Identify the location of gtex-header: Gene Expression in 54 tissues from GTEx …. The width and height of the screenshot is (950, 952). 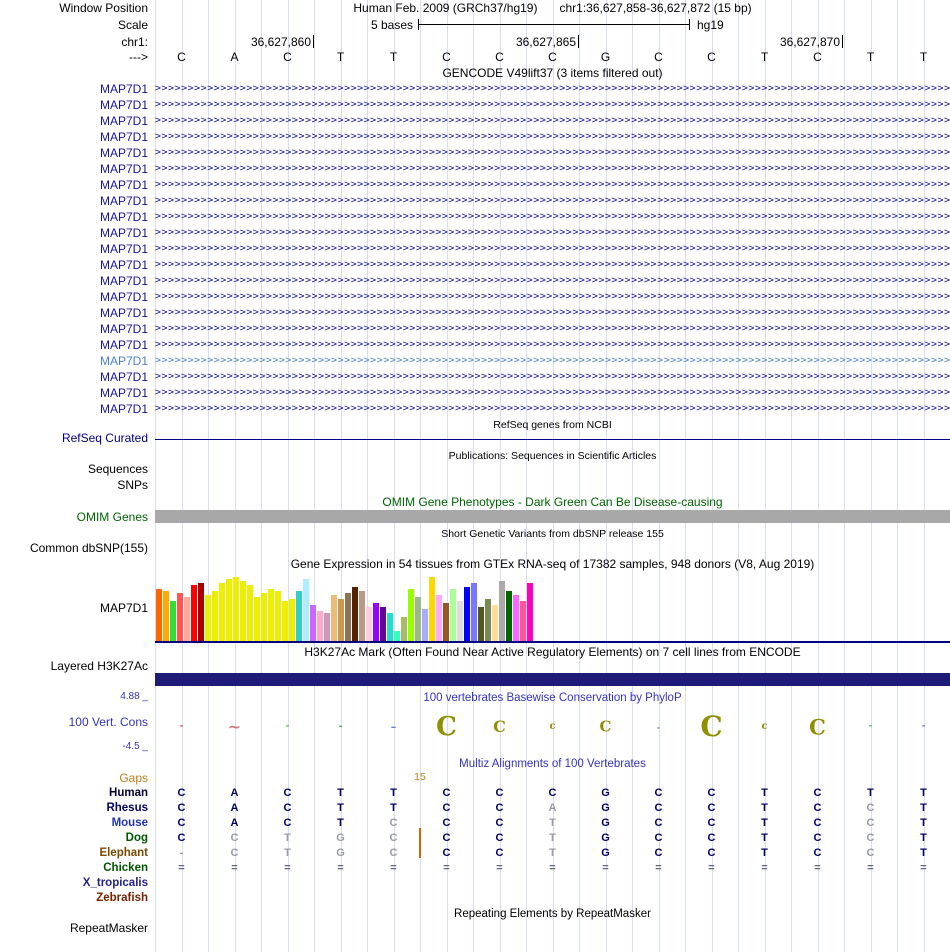
(552, 564).